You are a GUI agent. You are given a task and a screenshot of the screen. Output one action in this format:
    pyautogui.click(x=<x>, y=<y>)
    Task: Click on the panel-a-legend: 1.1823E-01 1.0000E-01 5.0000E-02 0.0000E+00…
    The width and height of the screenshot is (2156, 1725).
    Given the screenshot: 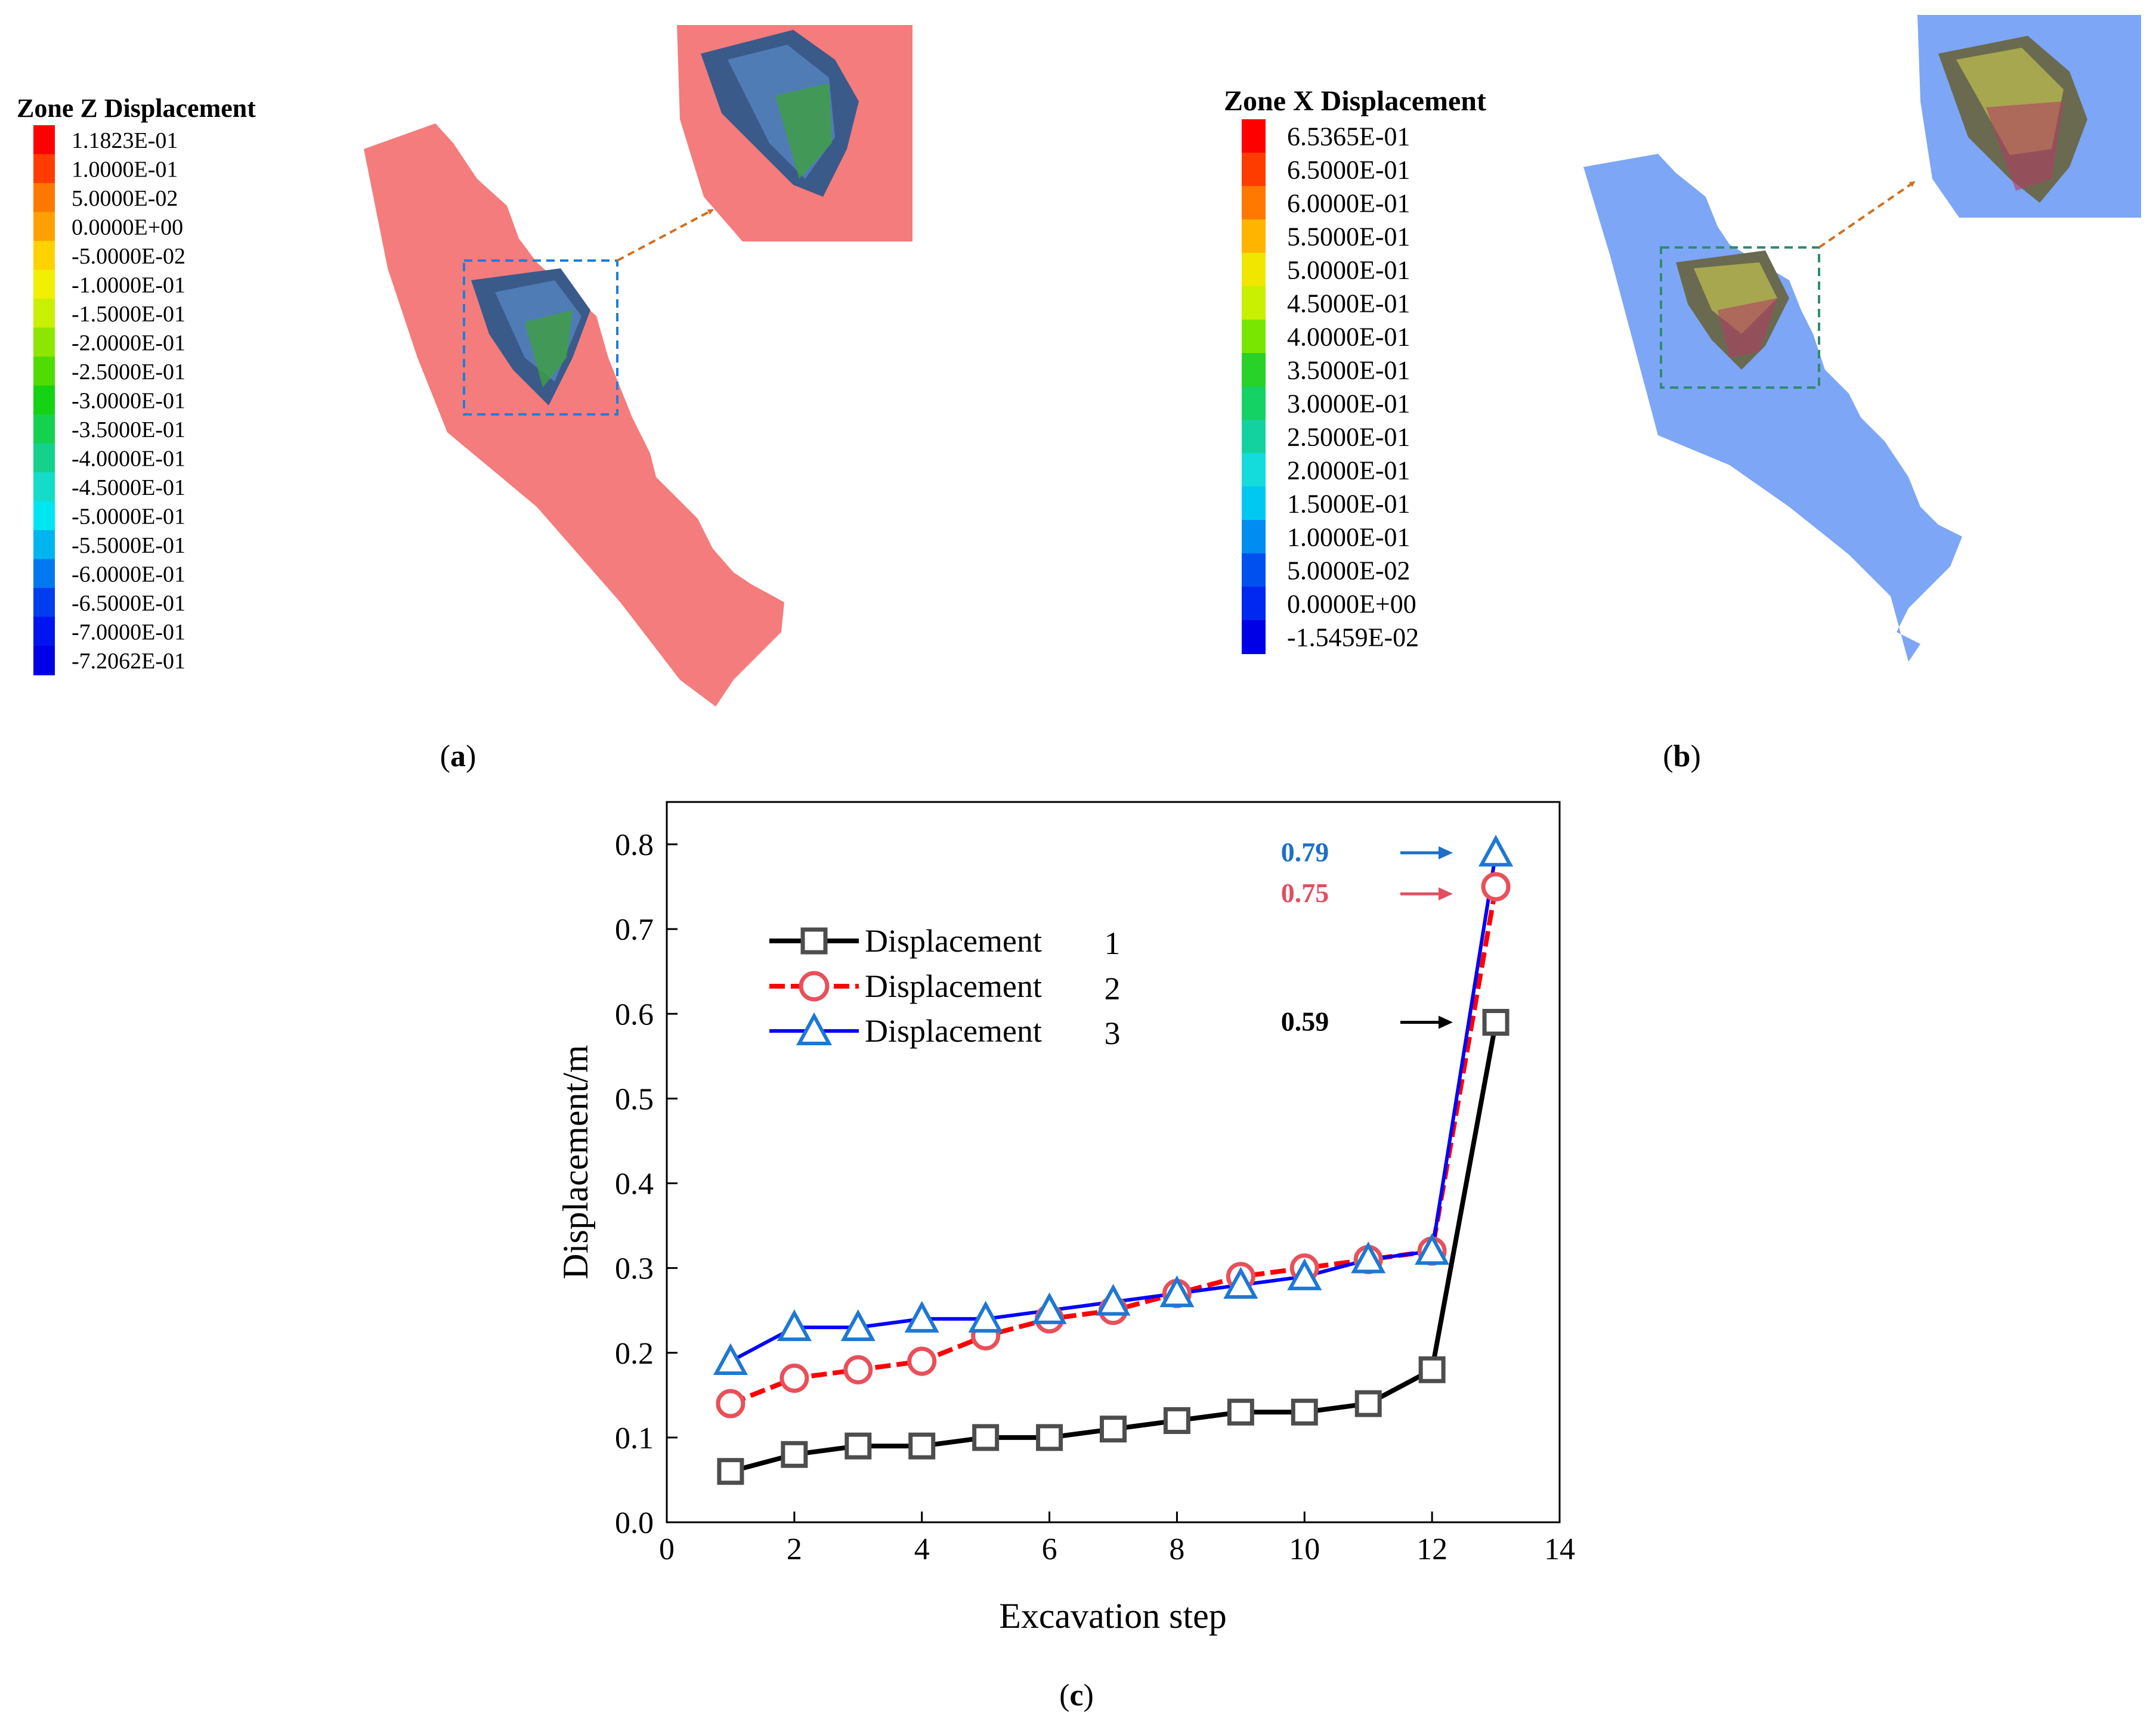 What is the action you would take?
    pyautogui.click(x=109, y=401)
    